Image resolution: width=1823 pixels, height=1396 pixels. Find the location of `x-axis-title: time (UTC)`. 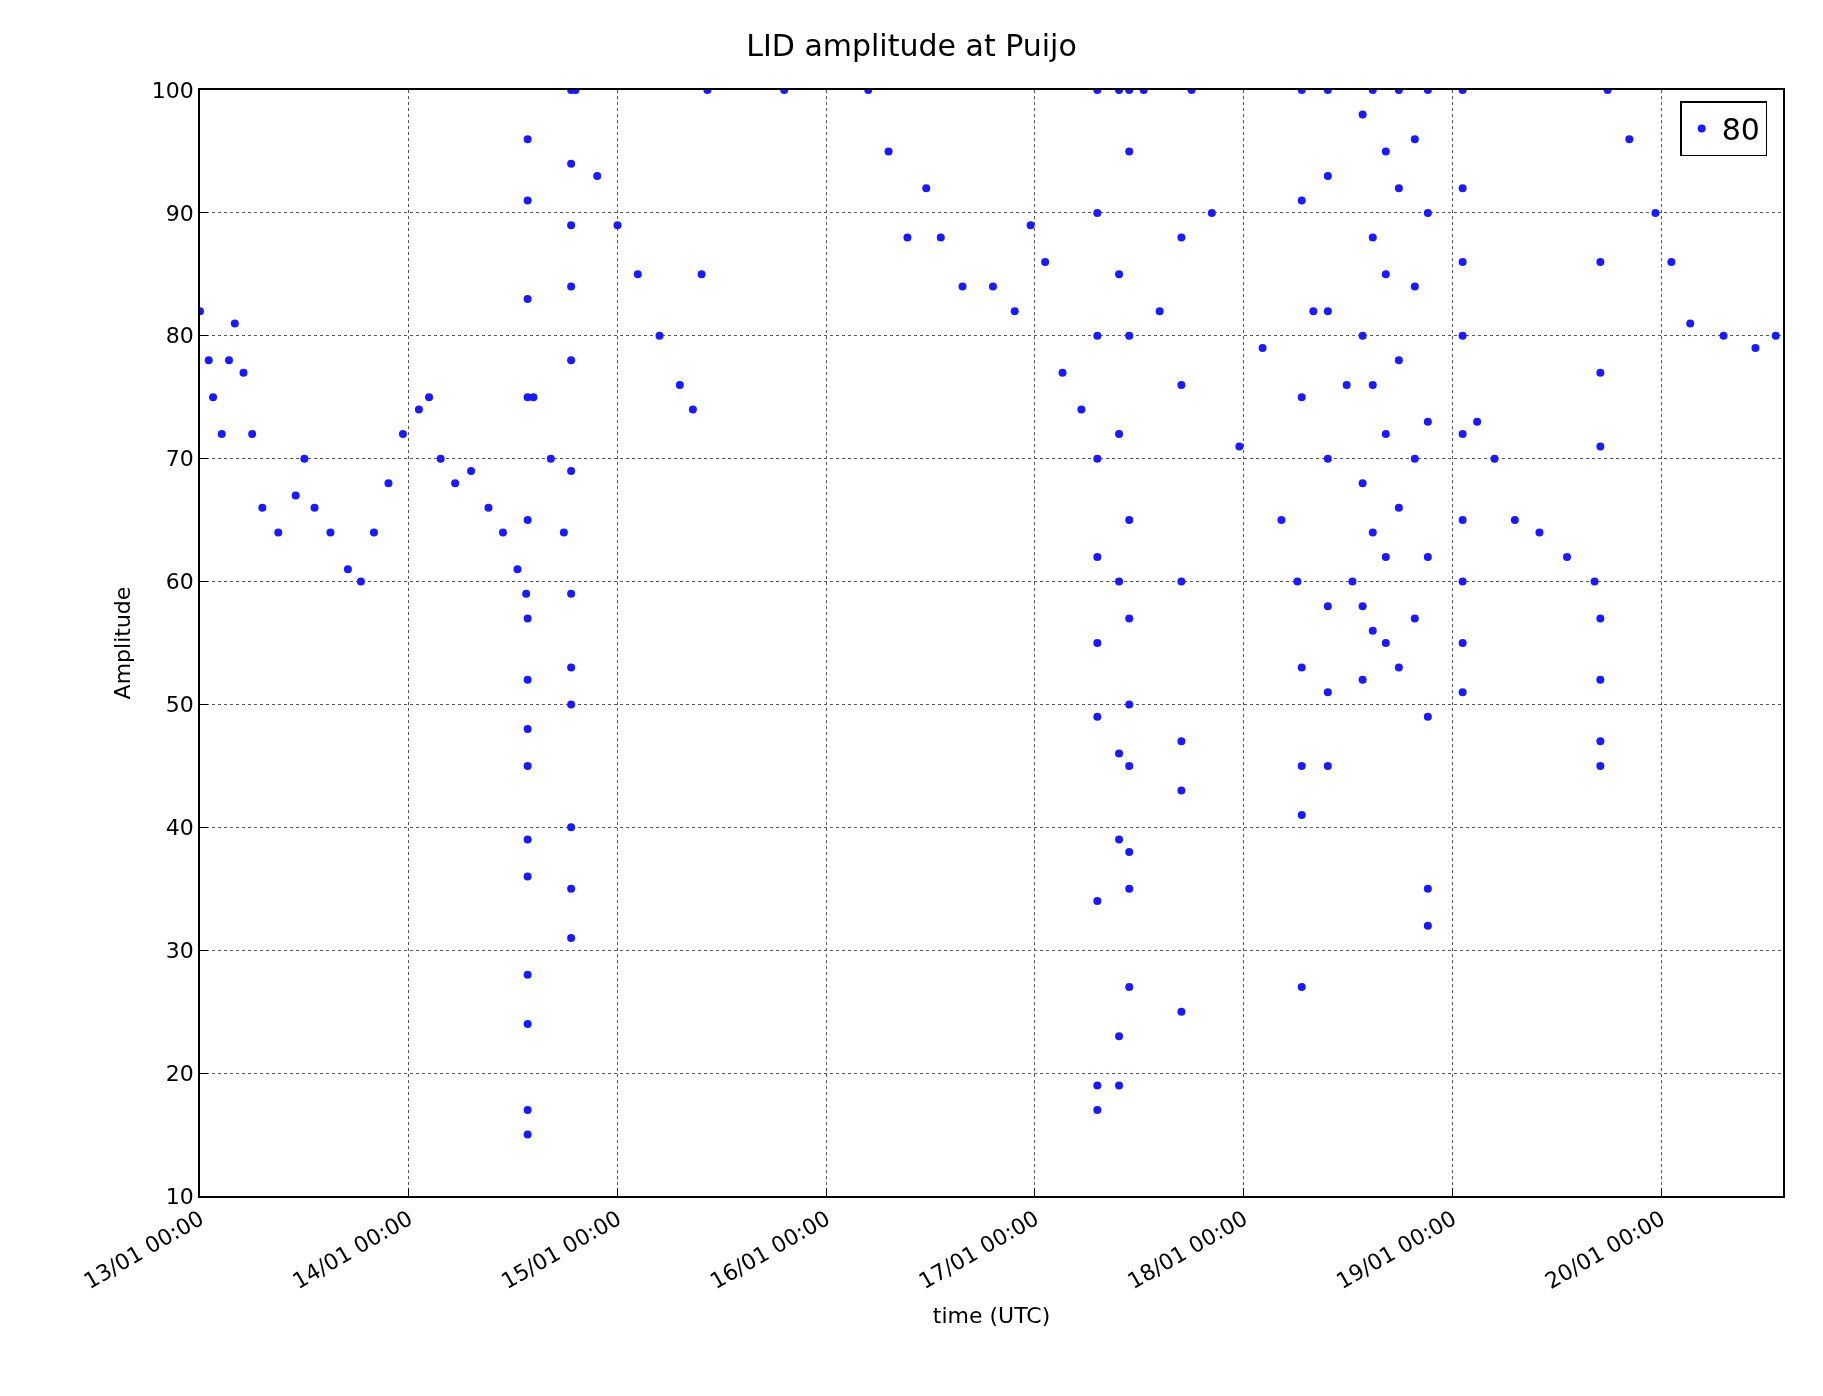

x-axis-title: time (UTC) is located at coordinates (991, 1316).